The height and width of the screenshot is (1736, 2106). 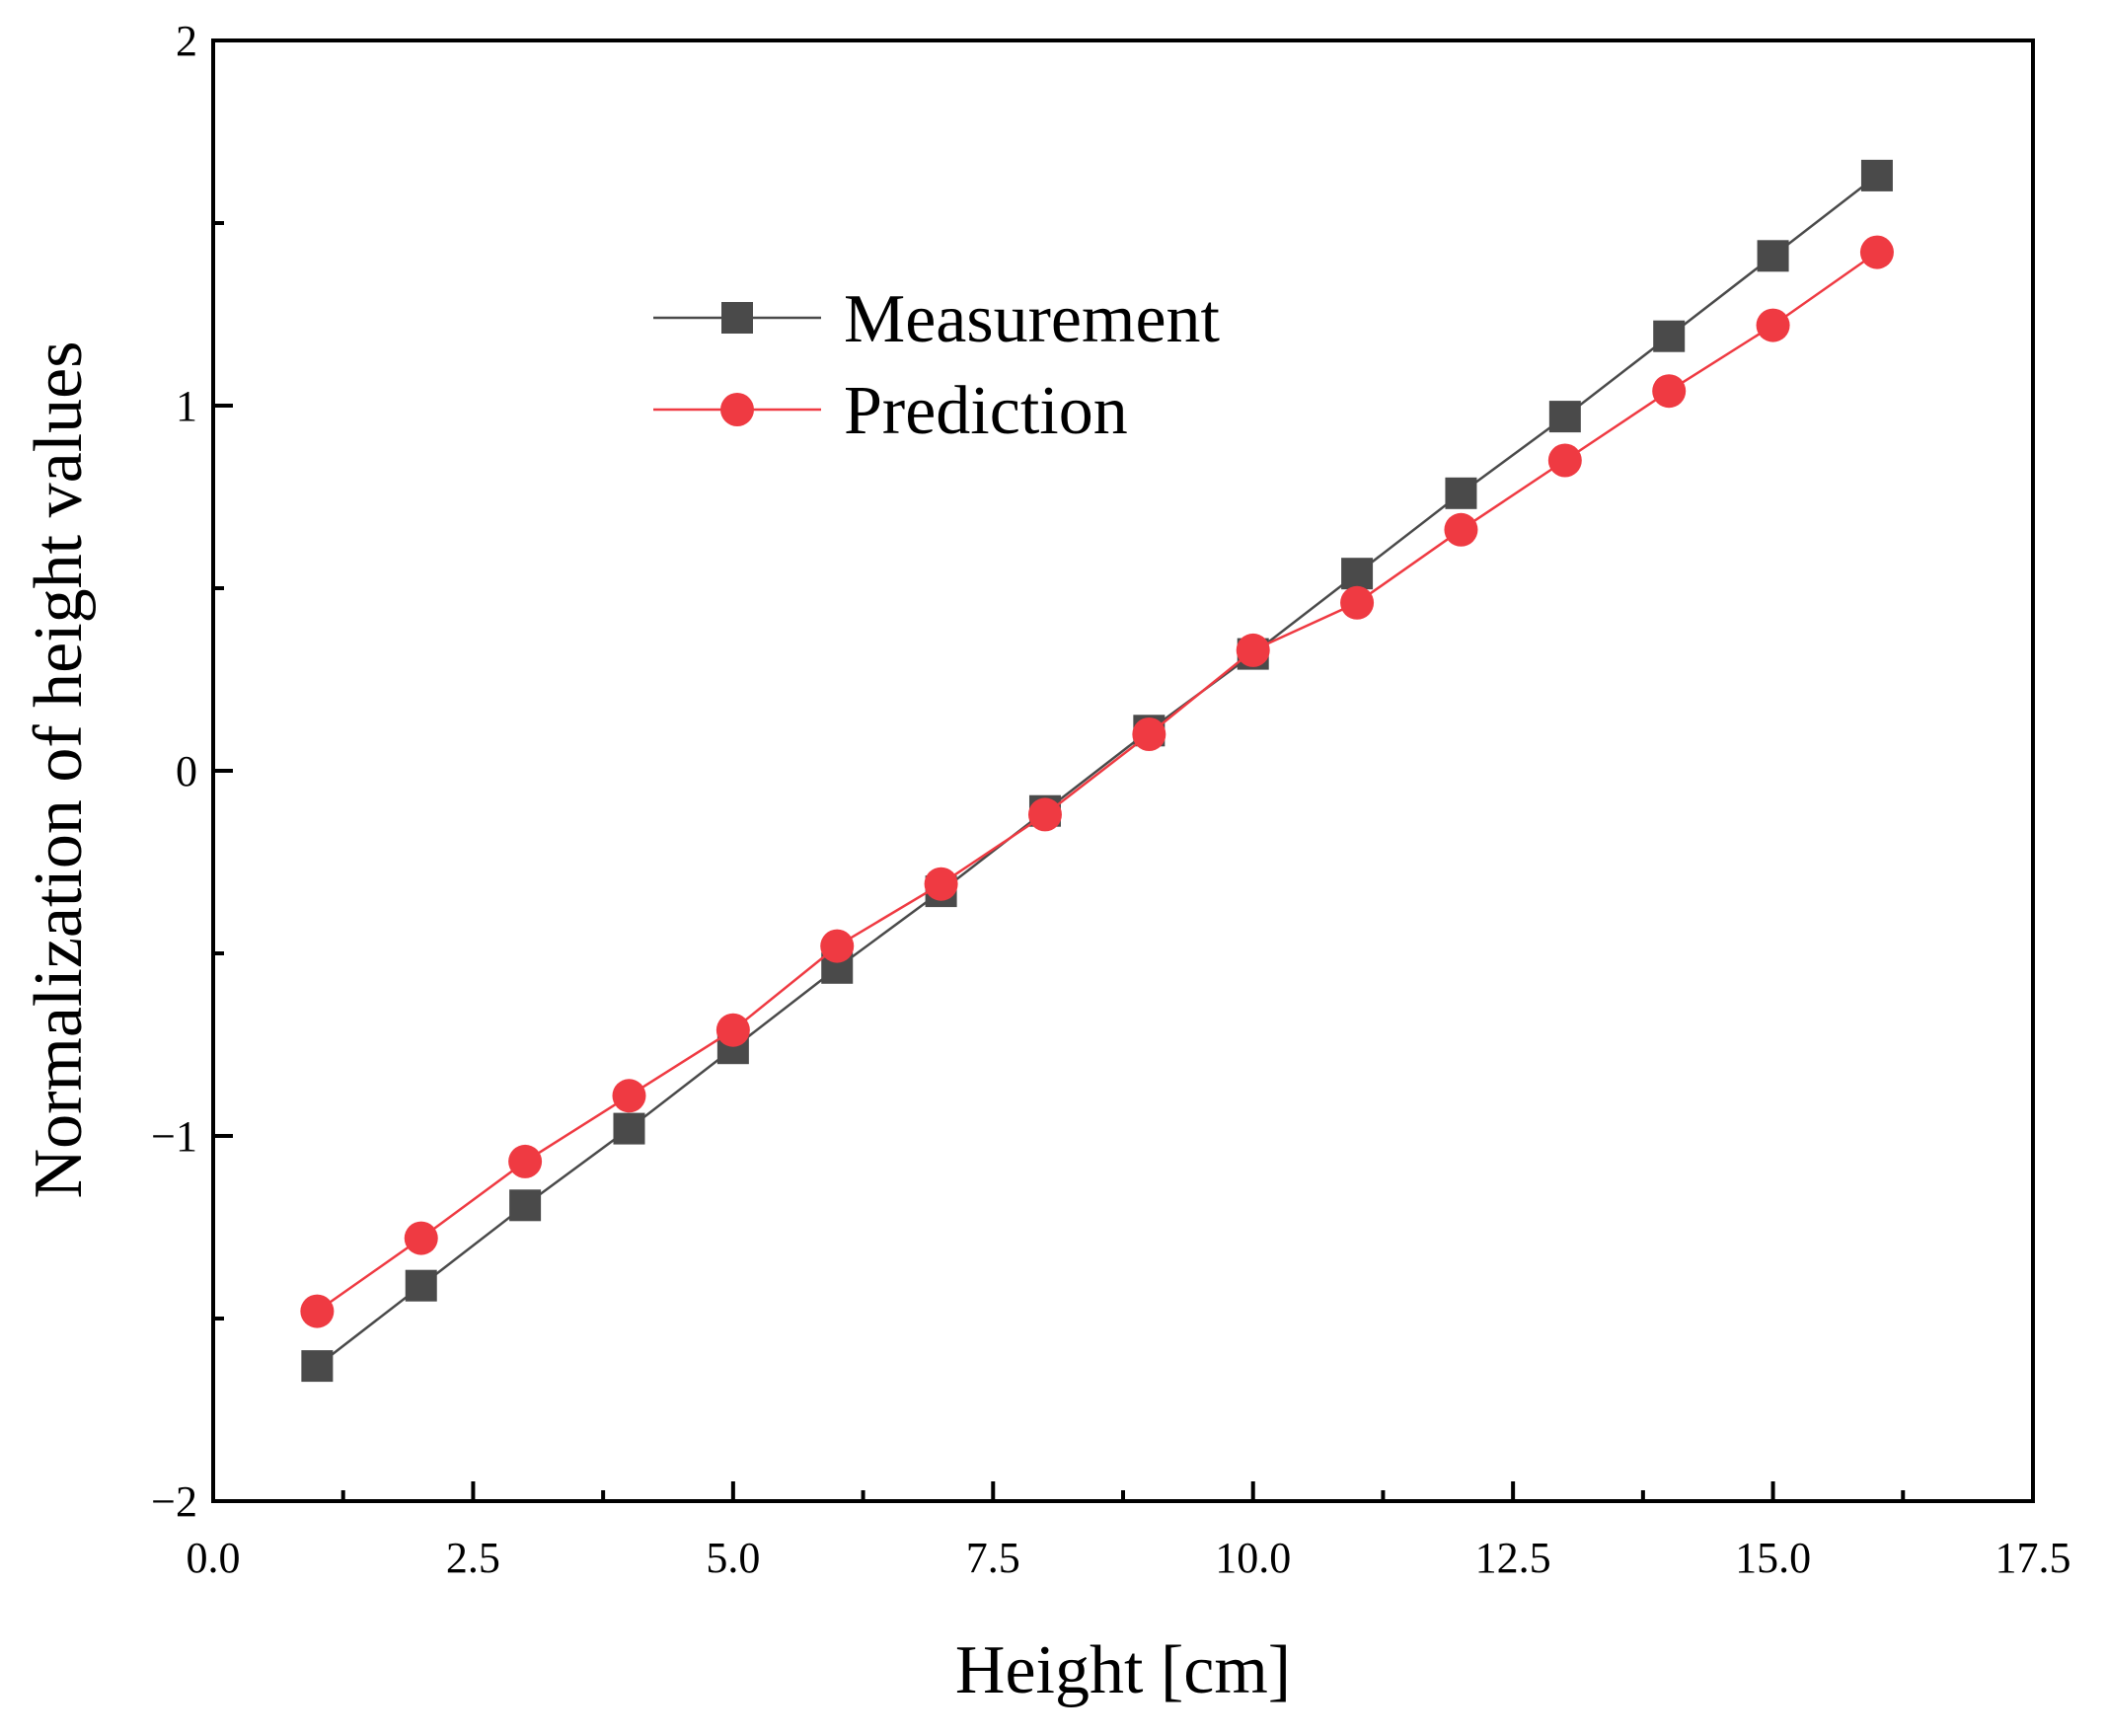 I want to click on legend-label: Prediction, so click(x=986, y=411).